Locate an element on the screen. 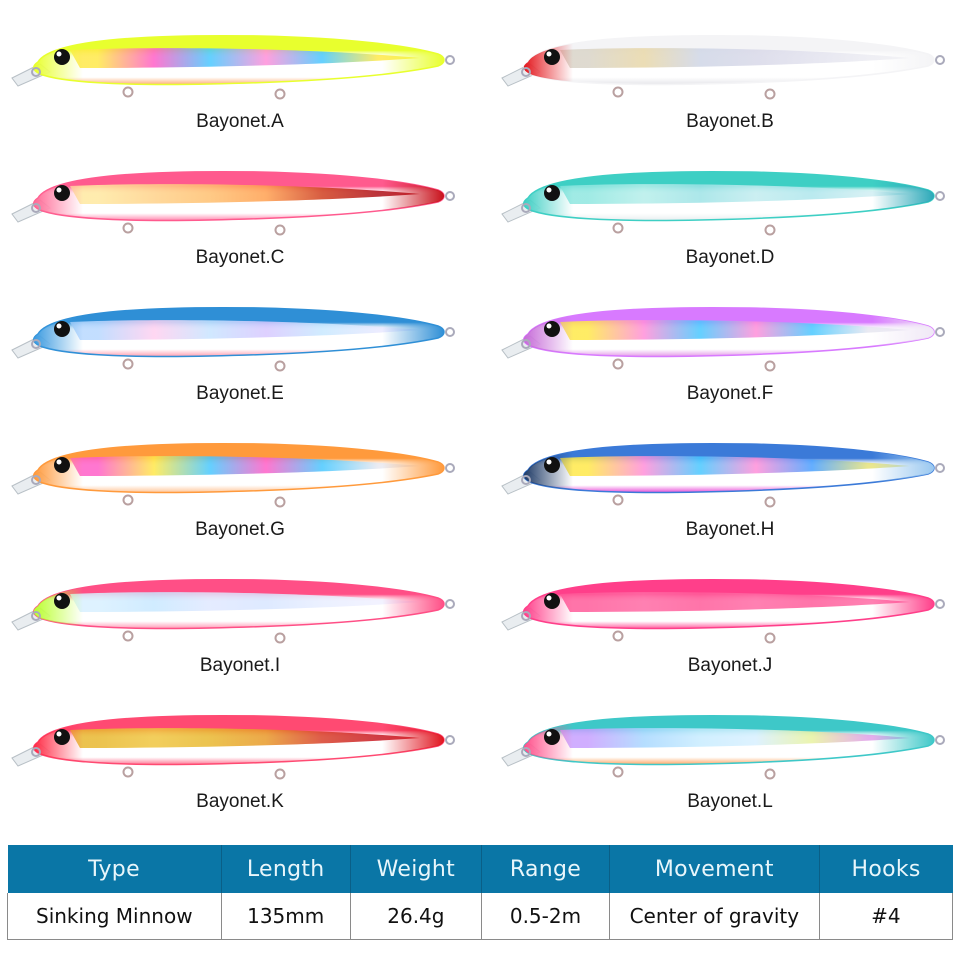 This screenshot has width=960, height=960. value-hooks: #4 is located at coordinates (886, 916).